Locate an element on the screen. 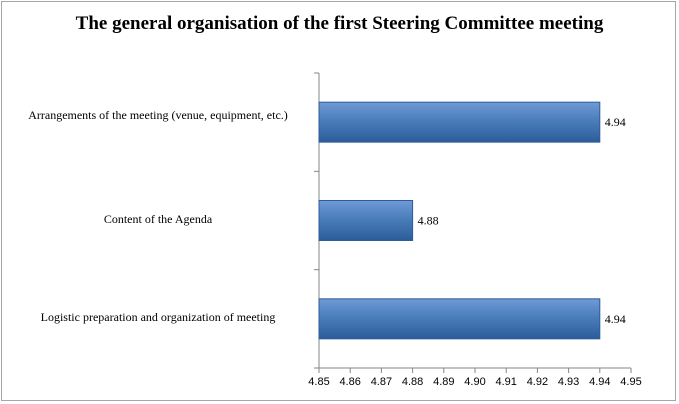 The width and height of the screenshot is (679, 404). x-tick-label: 4.94 is located at coordinates (599, 382).